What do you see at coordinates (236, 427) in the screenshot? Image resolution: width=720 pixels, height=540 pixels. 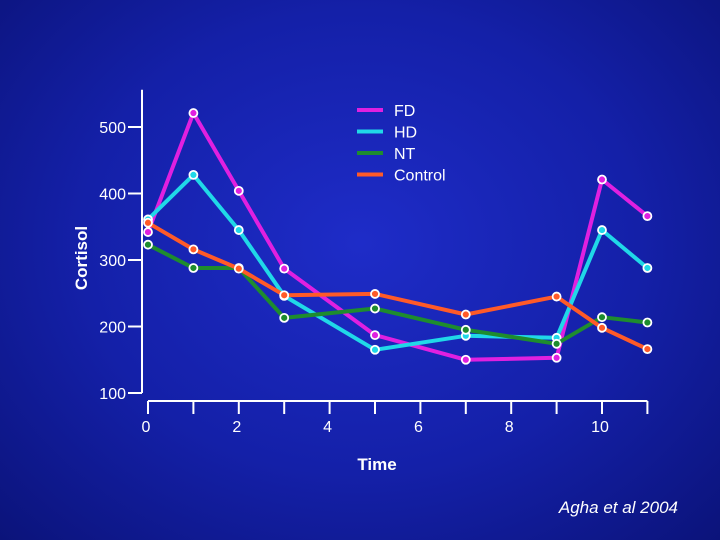 I see `x-tick-label: 2` at bounding box center [236, 427].